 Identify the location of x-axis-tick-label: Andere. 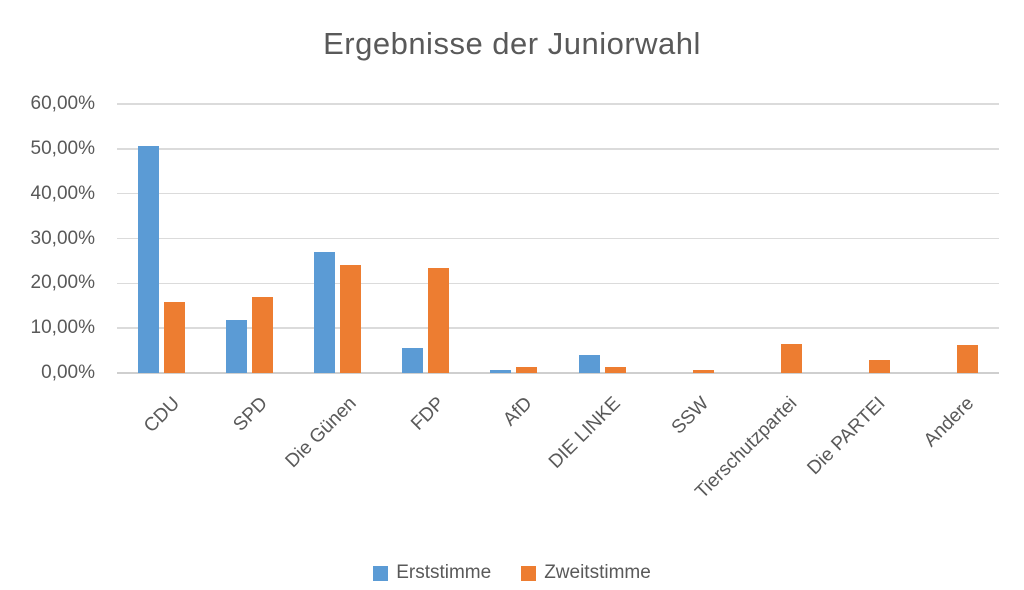
(948, 422).